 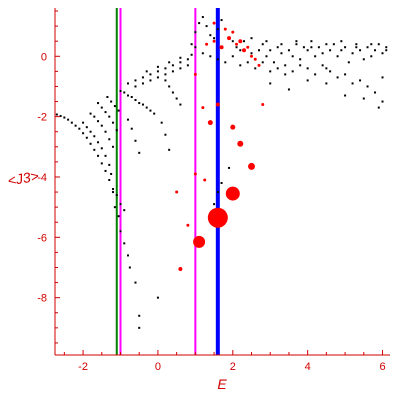 I want to click on y-tick-label: -4, so click(x=42, y=178).